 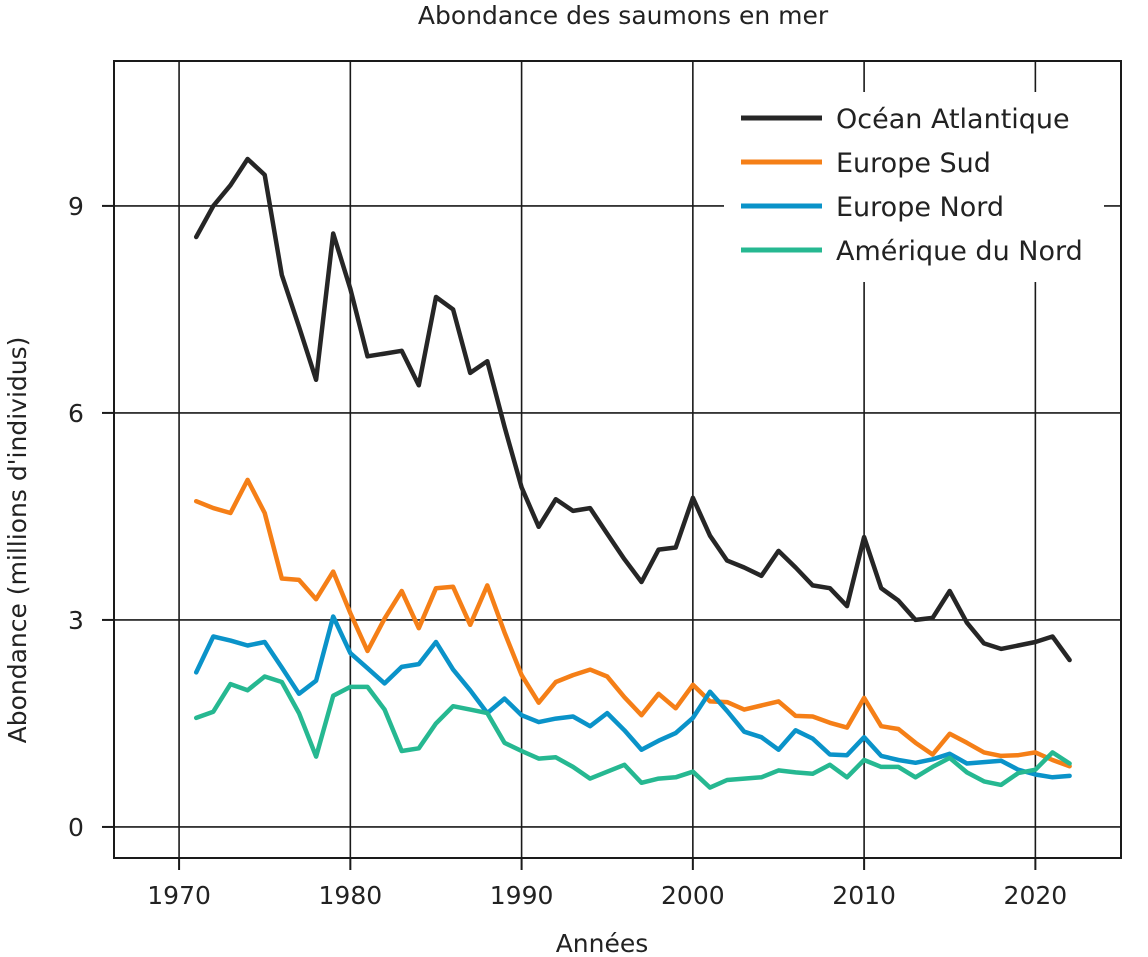 I want to click on x-tick-label-2000: 2000, so click(x=693, y=895).